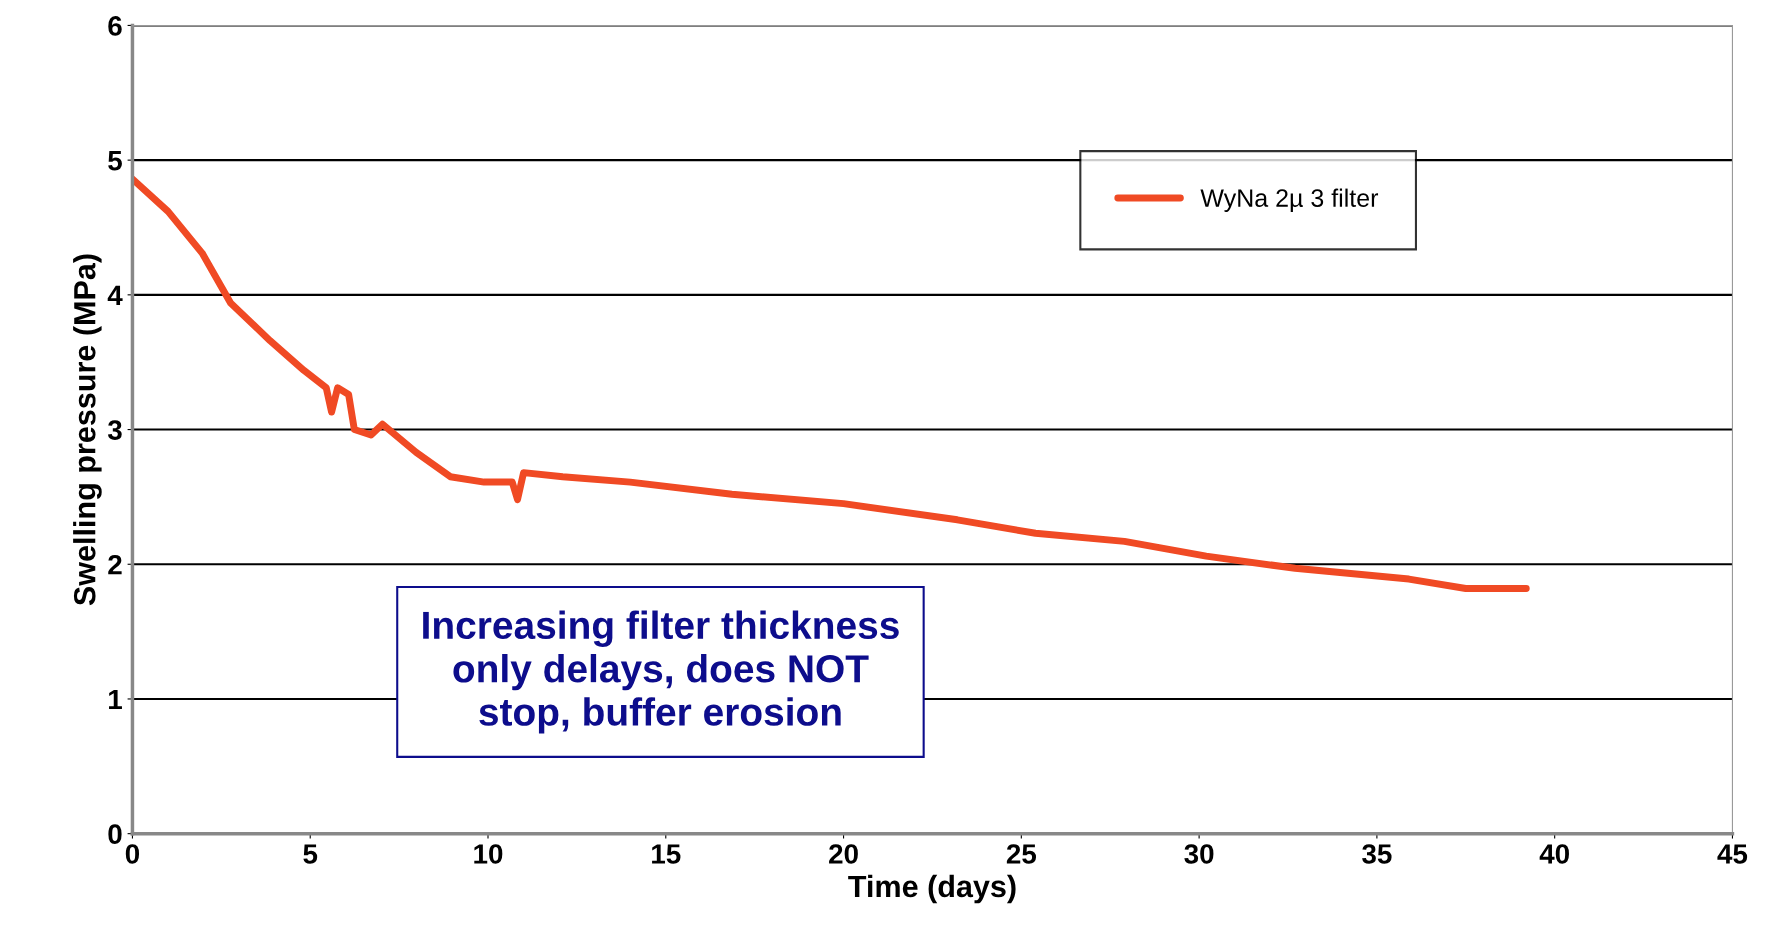  What do you see at coordinates (1021, 854) in the screenshot?
I see `x-tick-label: 25` at bounding box center [1021, 854].